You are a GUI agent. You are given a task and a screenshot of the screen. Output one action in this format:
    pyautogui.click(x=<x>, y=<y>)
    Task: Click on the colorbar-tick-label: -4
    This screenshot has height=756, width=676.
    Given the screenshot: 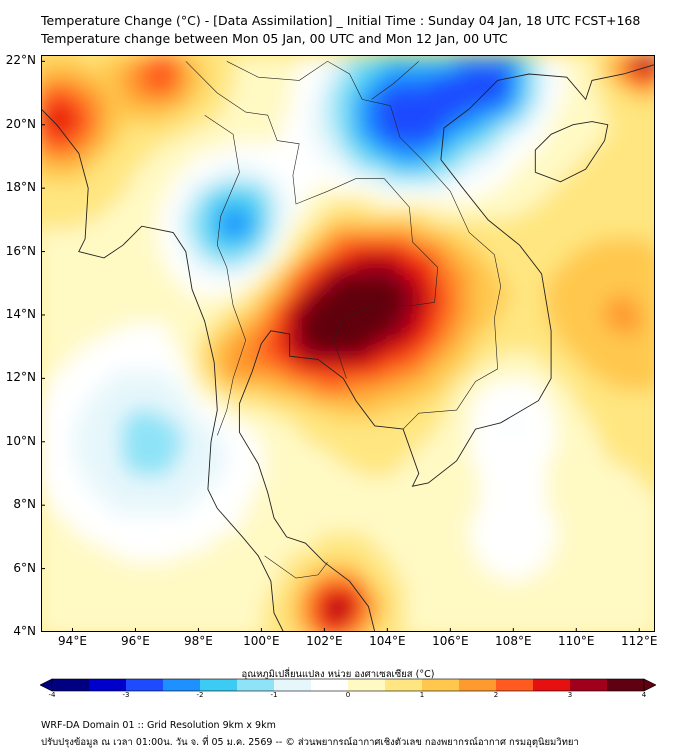 What is the action you would take?
    pyautogui.click(x=52, y=695)
    